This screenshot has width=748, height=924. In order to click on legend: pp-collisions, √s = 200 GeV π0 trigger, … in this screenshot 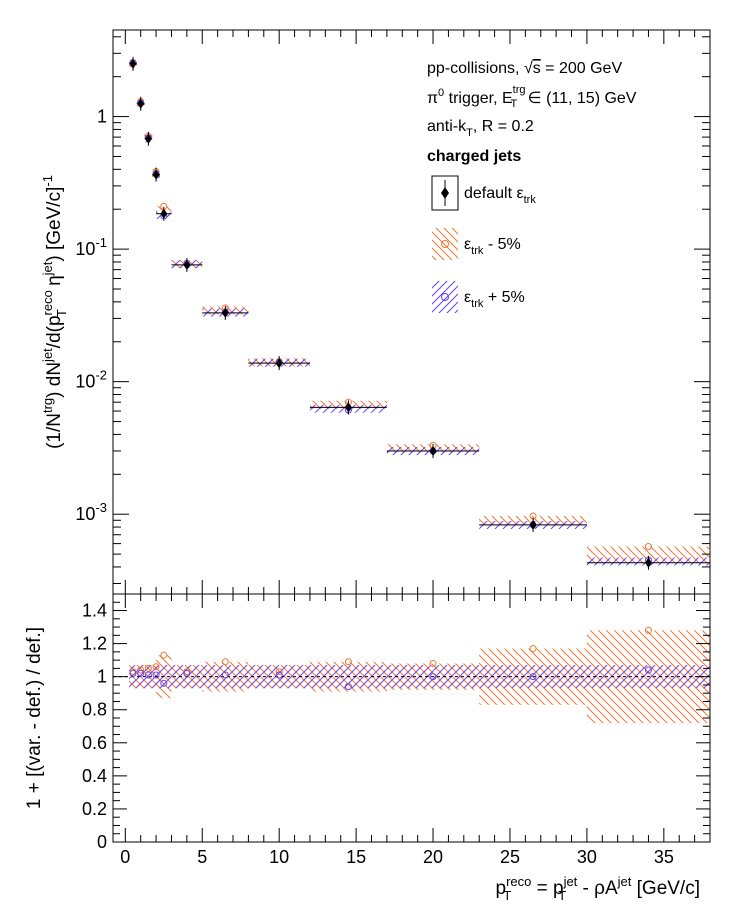, I will do `click(532, 186)`.